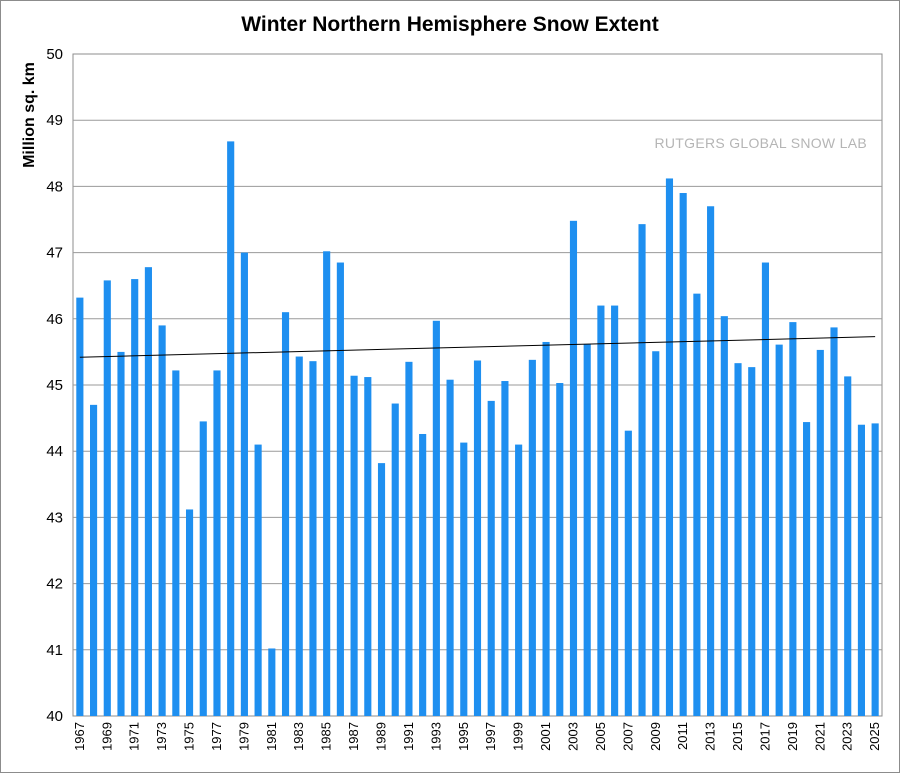  Describe the element at coordinates (203, 568) in the screenshot. I see `bar-1976` at that location.